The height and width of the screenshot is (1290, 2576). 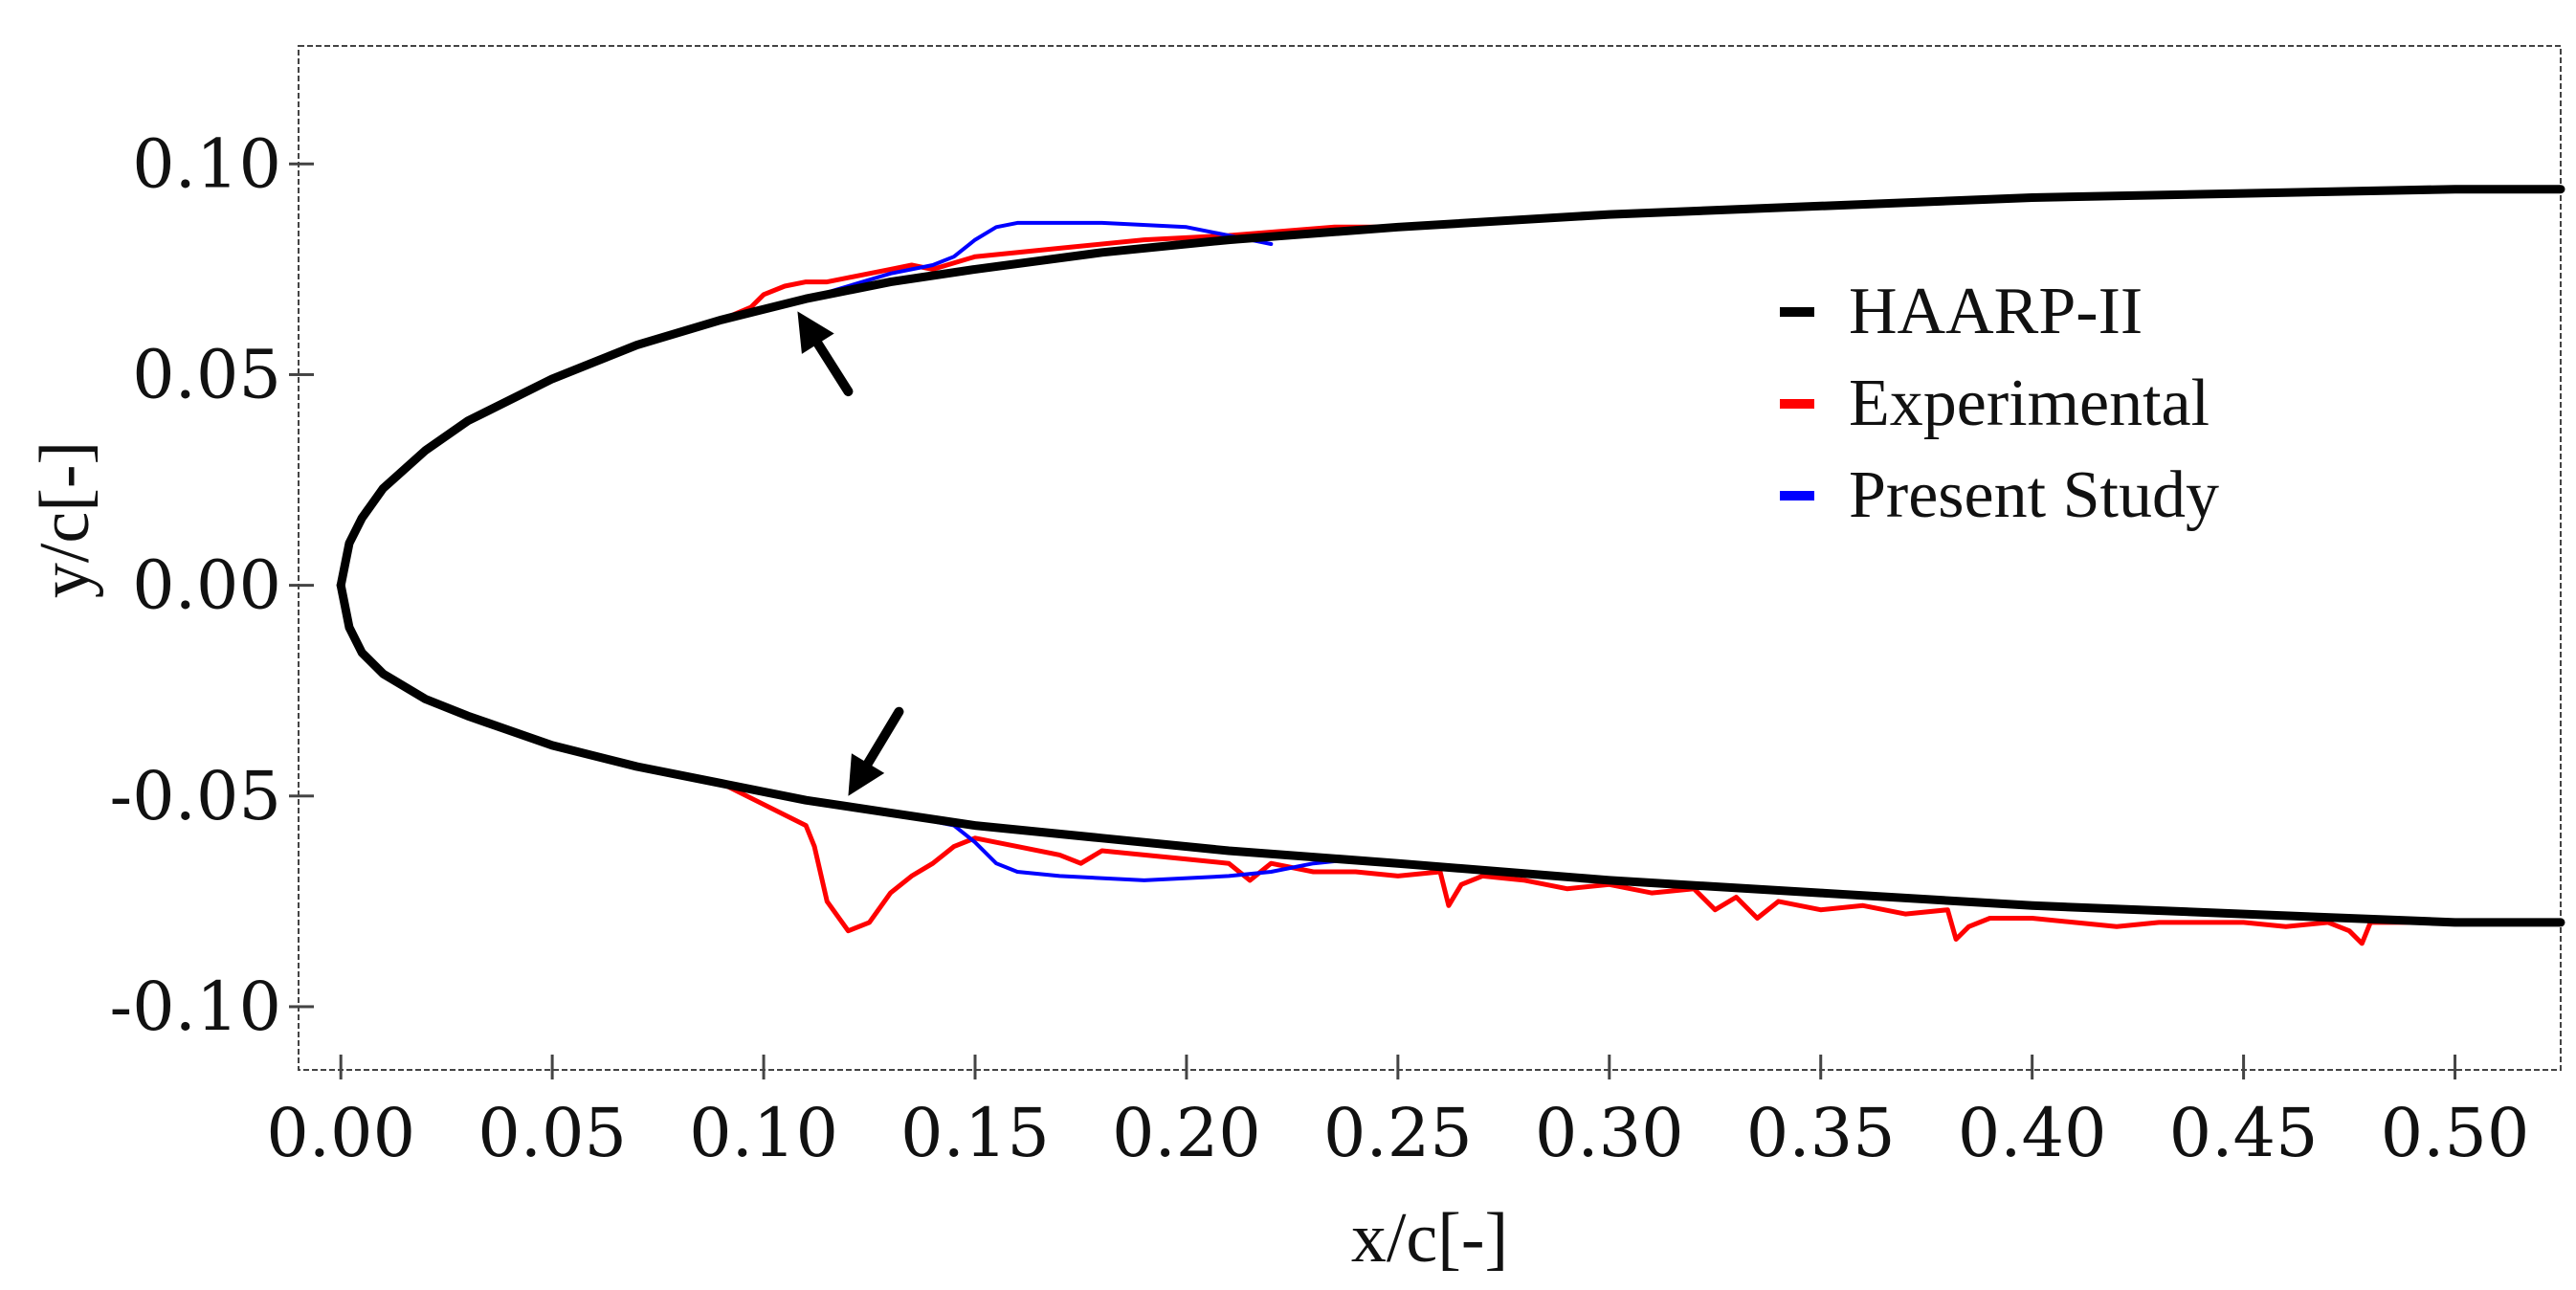 What do you see at coordinates (206, 163) in the screenshot?
I see `y-tick-label: 0.10` at bounding box center [206, 163].